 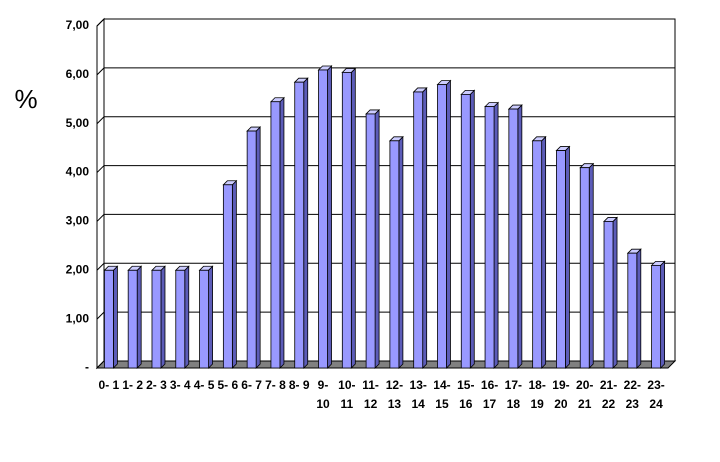 What do you see at coordinates (513, 394) in the screenshot?
I see `x-tick-label: 17- 18` at bounding box center [513, 394].